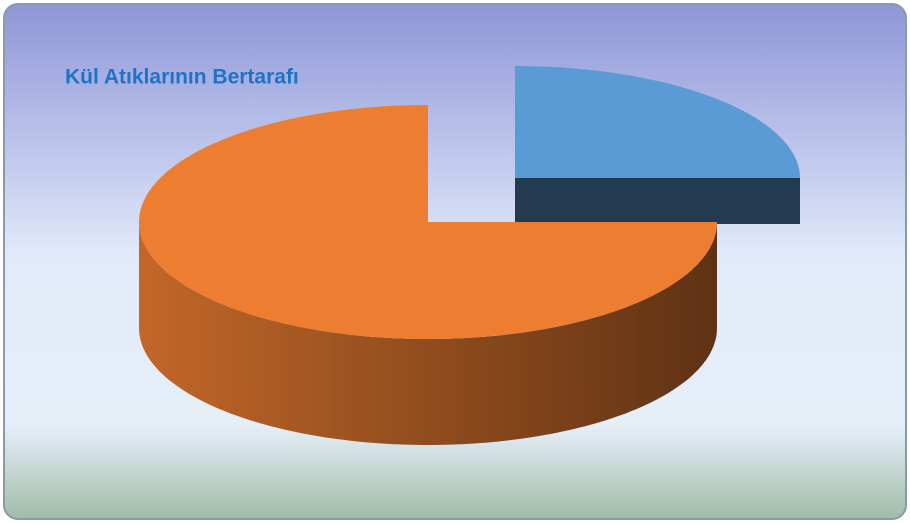  I want to click on slice-side, so click(657, 201).